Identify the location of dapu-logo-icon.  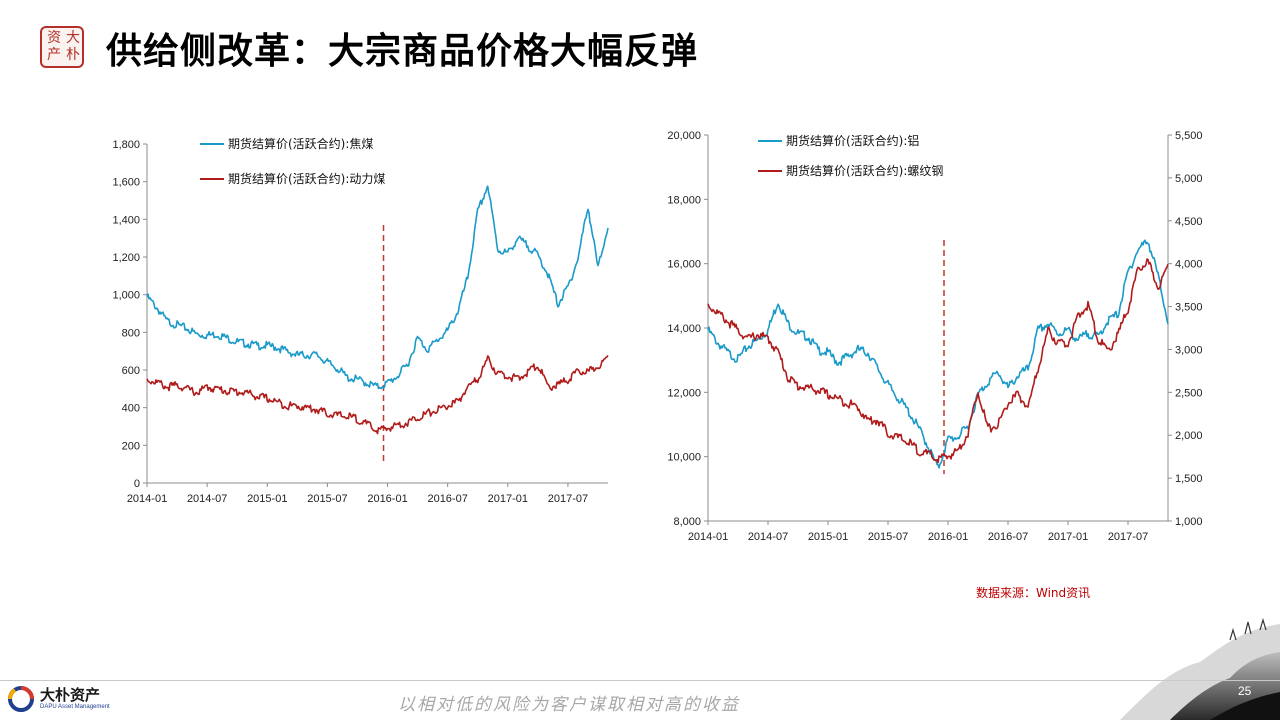
(21, 699).